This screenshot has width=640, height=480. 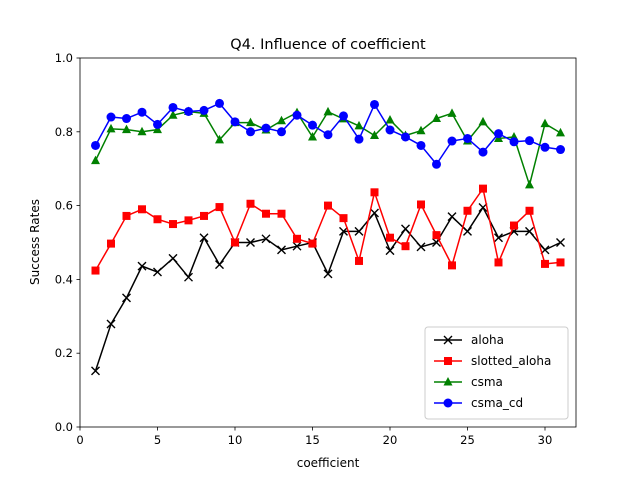 I want to click on legend-label-csma_cd: csma_cd, so click(x=497, y=403).